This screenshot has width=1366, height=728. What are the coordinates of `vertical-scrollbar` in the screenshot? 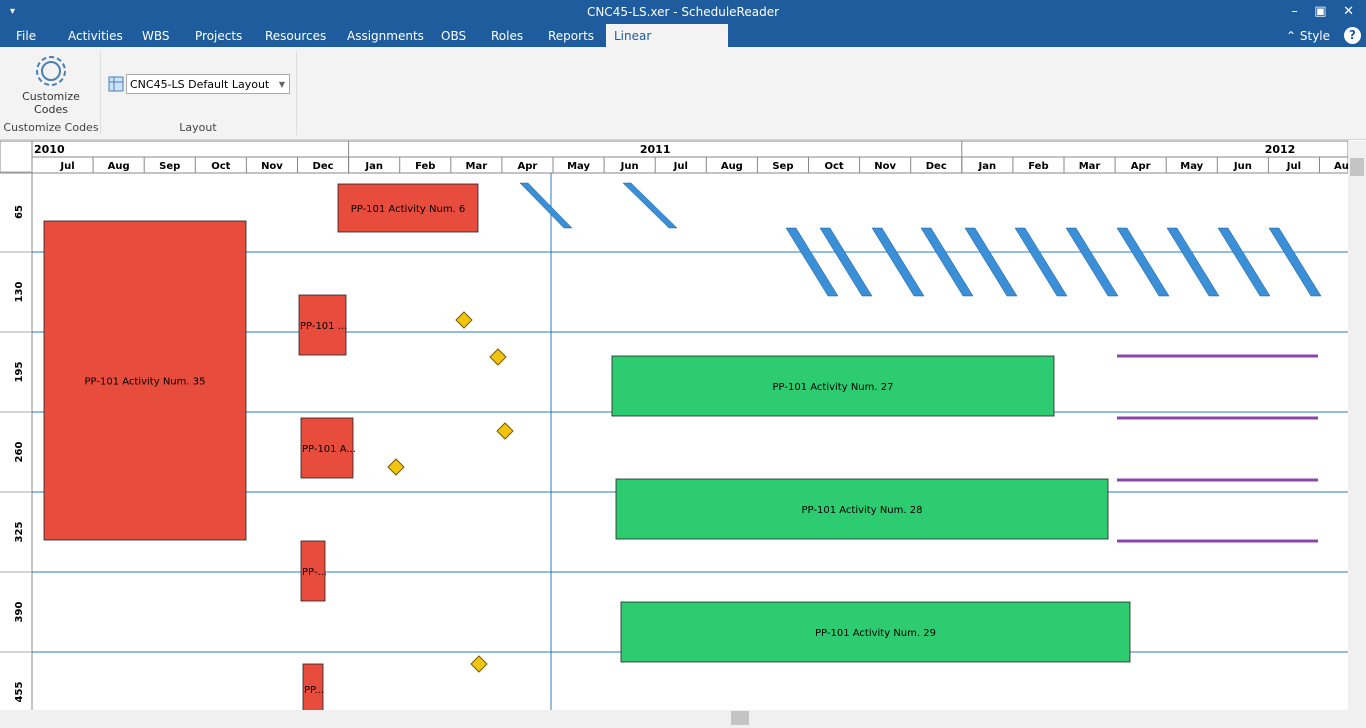 It's located at (1357, 425).